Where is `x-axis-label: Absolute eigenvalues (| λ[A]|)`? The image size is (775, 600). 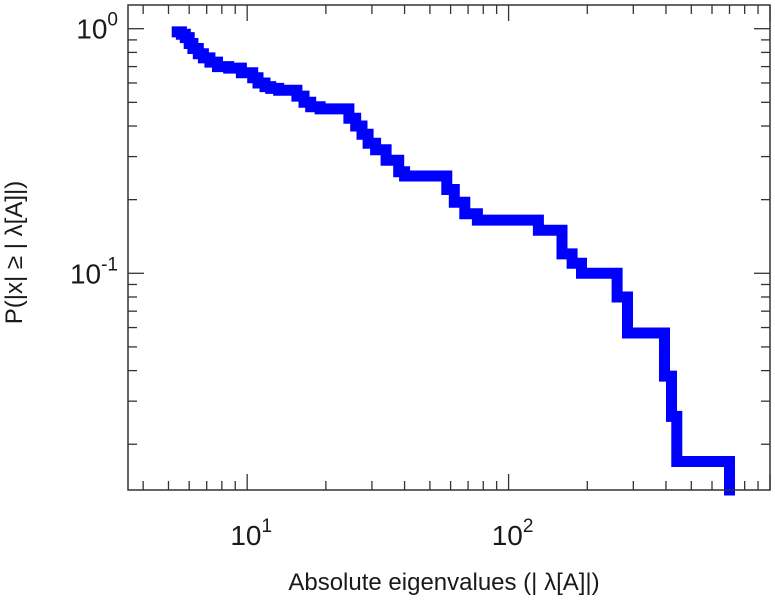 x-axis-label: Absolute eigenvalues (| λ[A]|) is located at coordinates (443, 582).